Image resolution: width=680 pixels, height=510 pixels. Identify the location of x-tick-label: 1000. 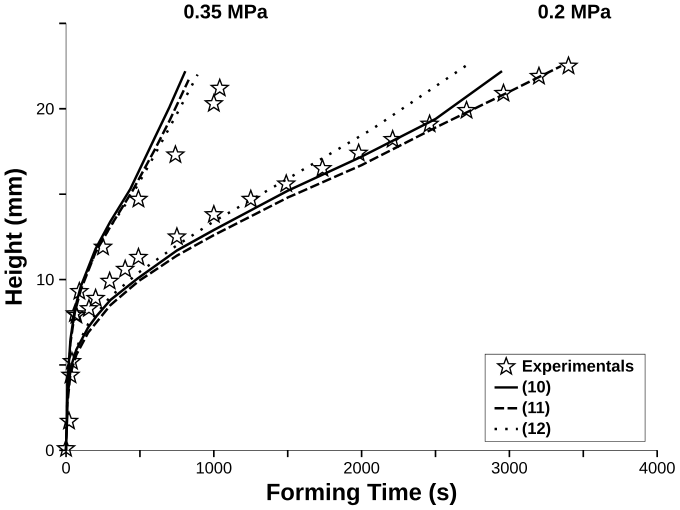
(214, 468).